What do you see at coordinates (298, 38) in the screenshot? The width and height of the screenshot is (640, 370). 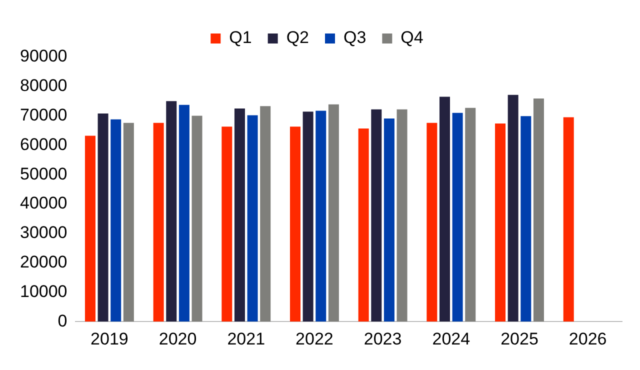 I see `legend-label: Q2` at bounding box center [298, 38].